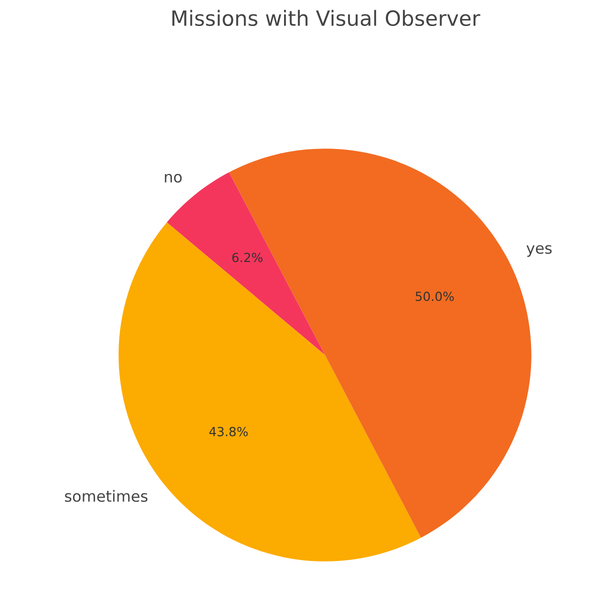 This screenshot has height=614, width=608. I want to click on slice-label: sometimes, so click(106, 496).